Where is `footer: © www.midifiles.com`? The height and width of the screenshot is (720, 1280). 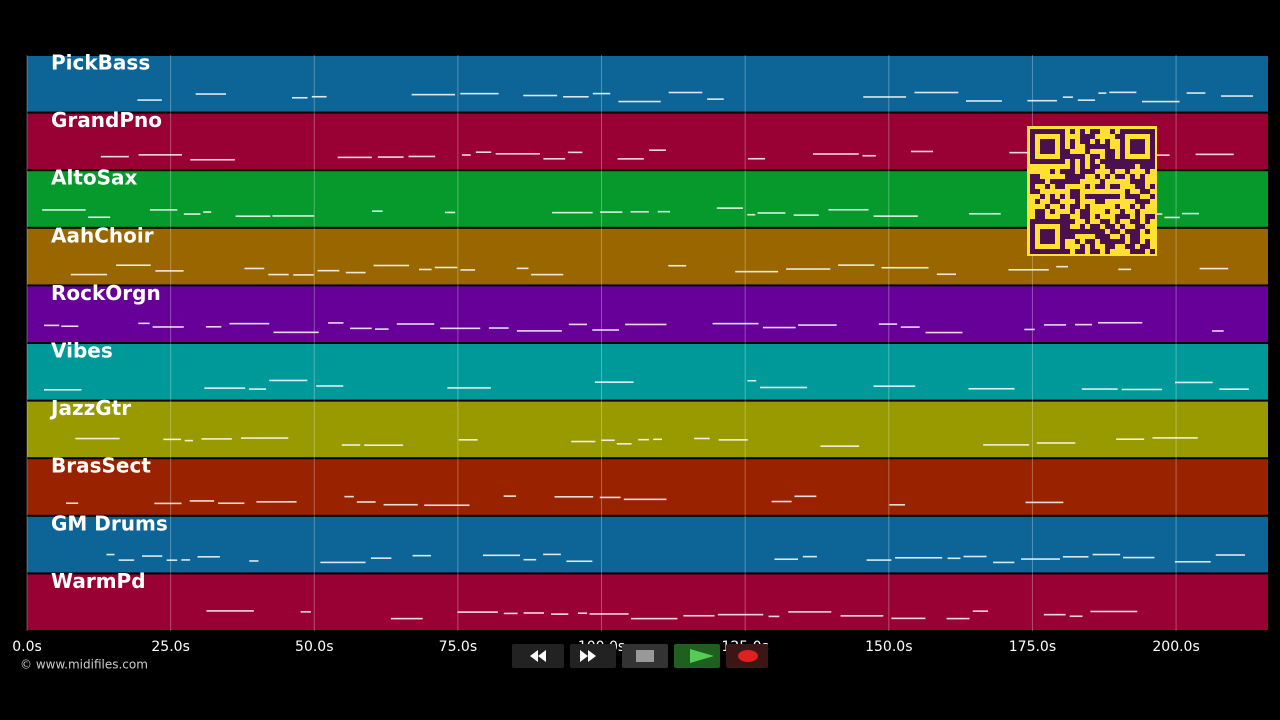
footer: © www.midifiles.com is located at coordinates (84, 665).